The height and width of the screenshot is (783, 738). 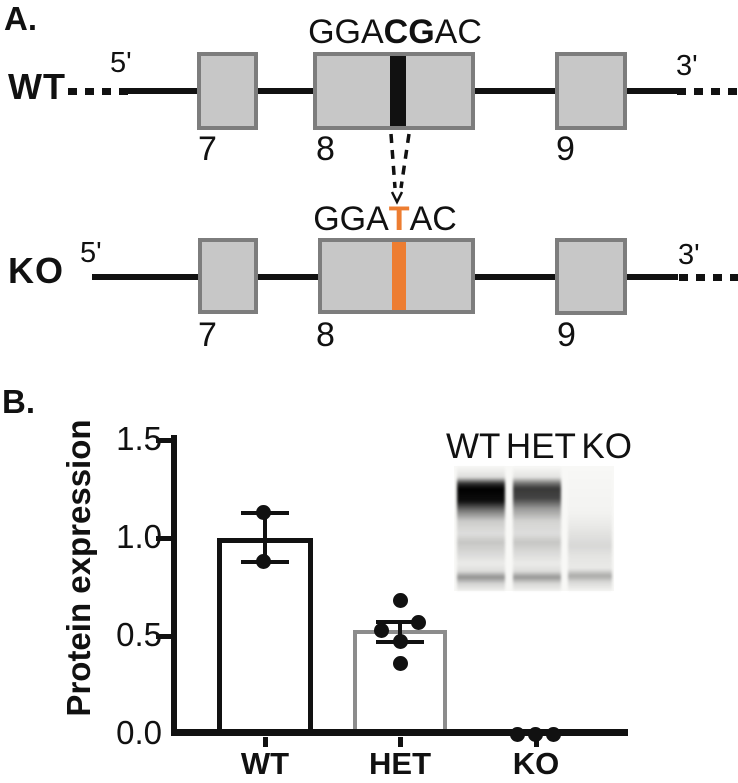 I want to click on panel-b-label: B., so click(x=18, y=401).